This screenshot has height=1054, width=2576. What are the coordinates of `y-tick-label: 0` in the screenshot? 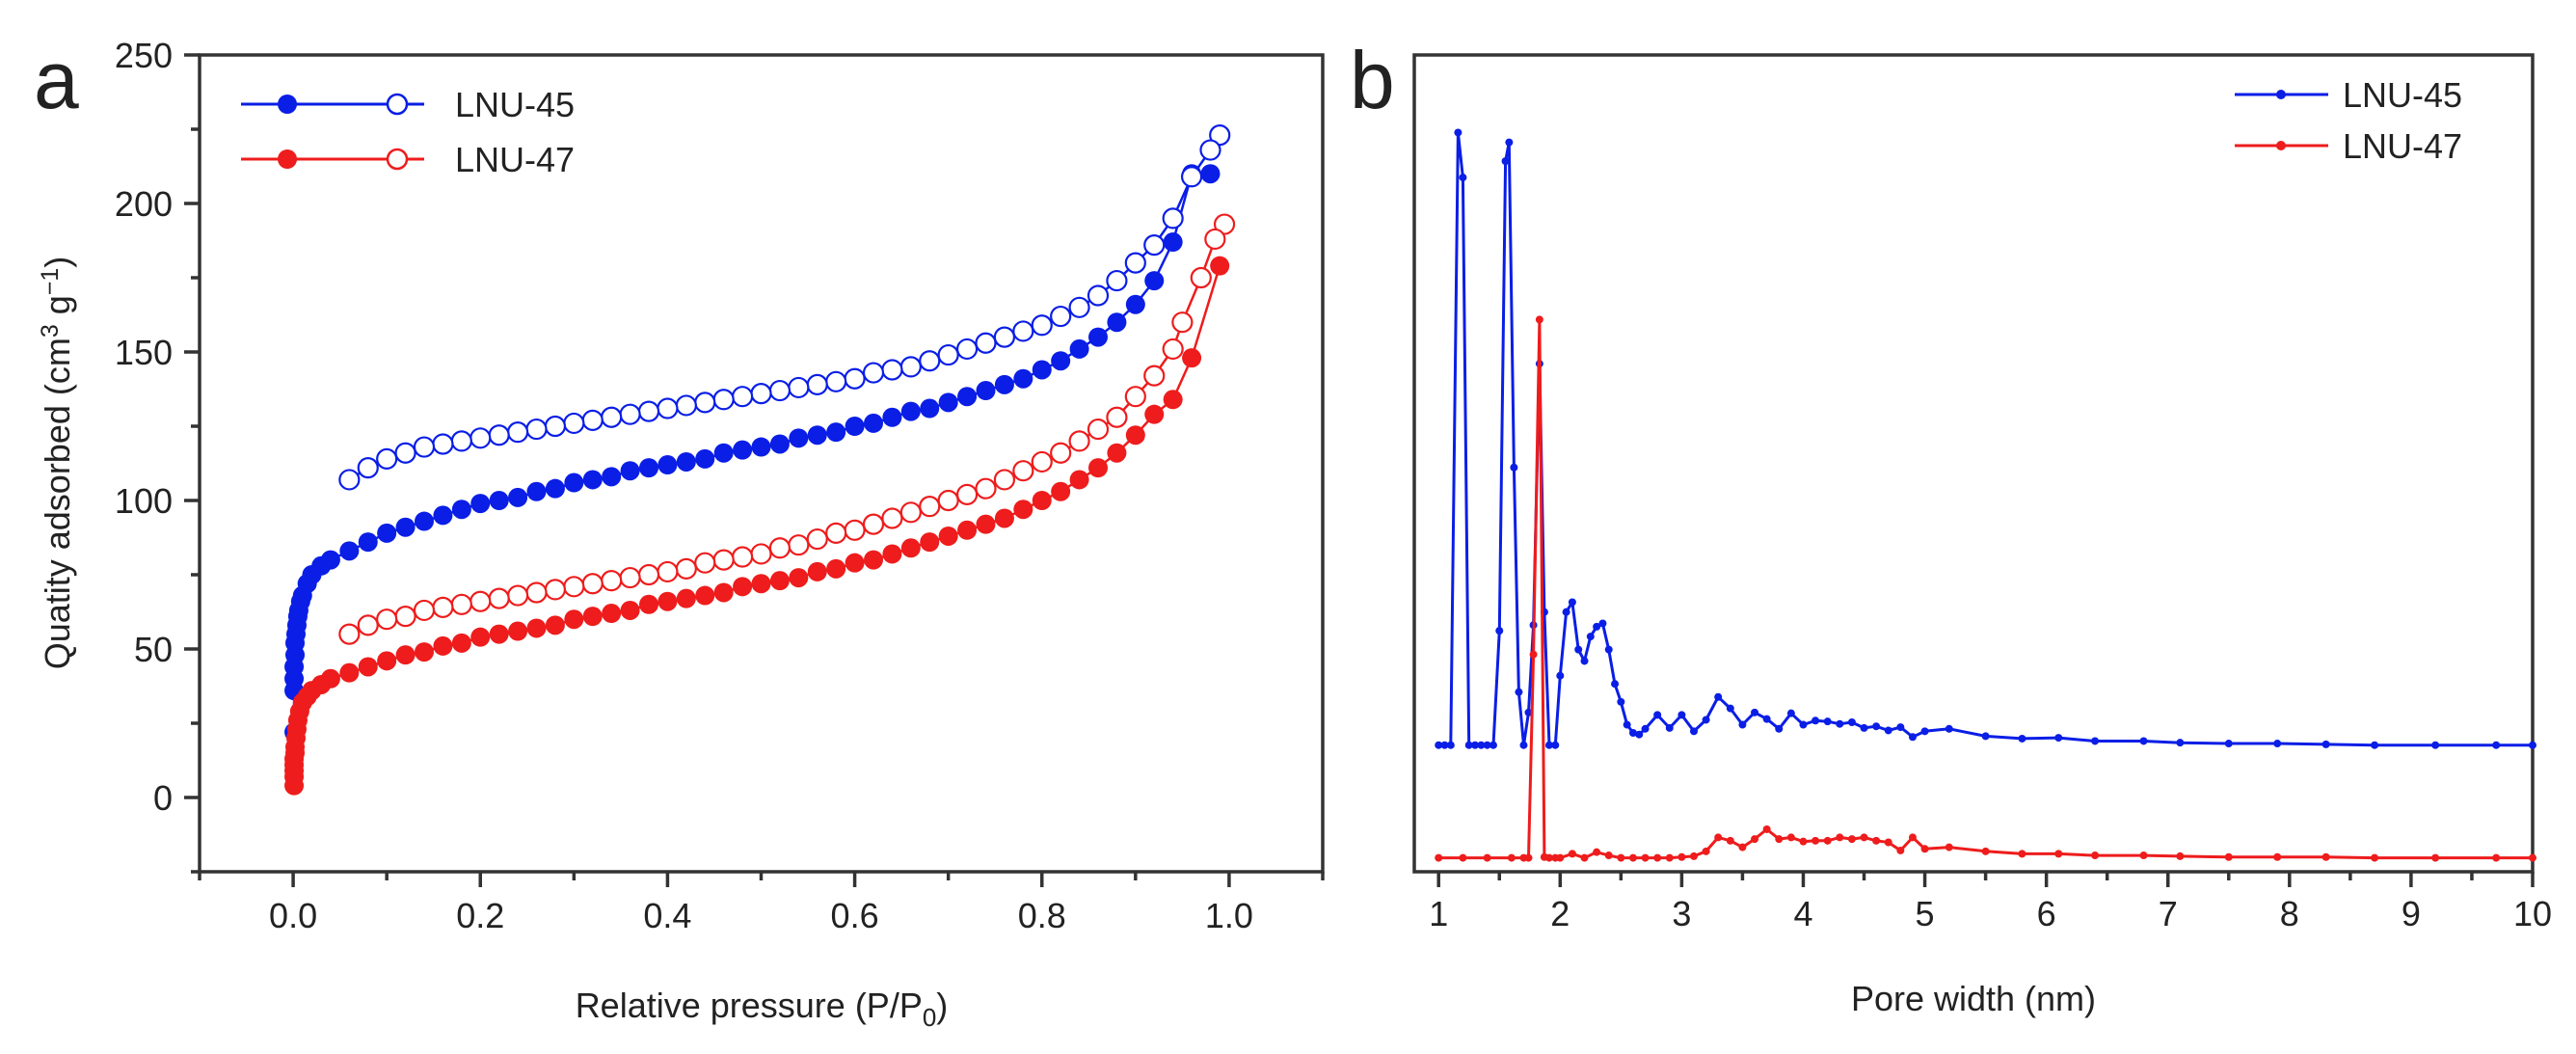 It's located at (163, 798).